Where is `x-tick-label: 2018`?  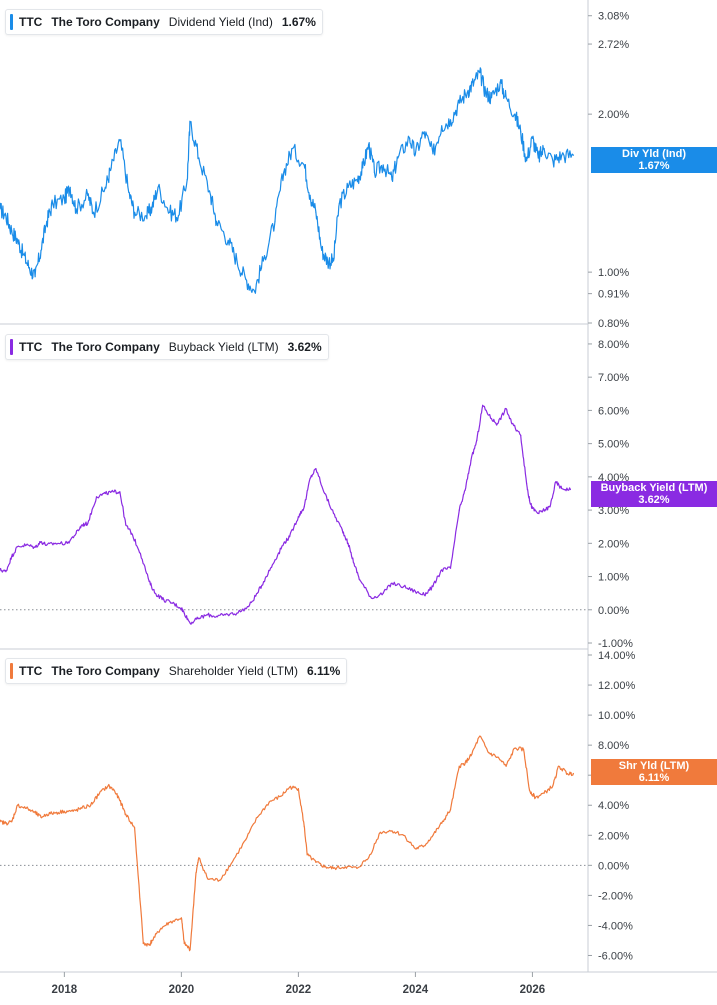 x-tick-label: 2018 is located at coordinates (65, 990).